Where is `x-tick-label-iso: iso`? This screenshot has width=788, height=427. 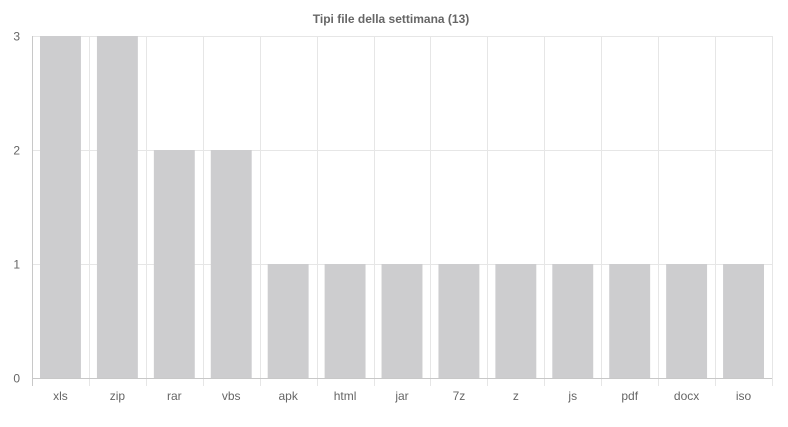
x-tick-label-iso: iso is located at coordinates (744, 396).